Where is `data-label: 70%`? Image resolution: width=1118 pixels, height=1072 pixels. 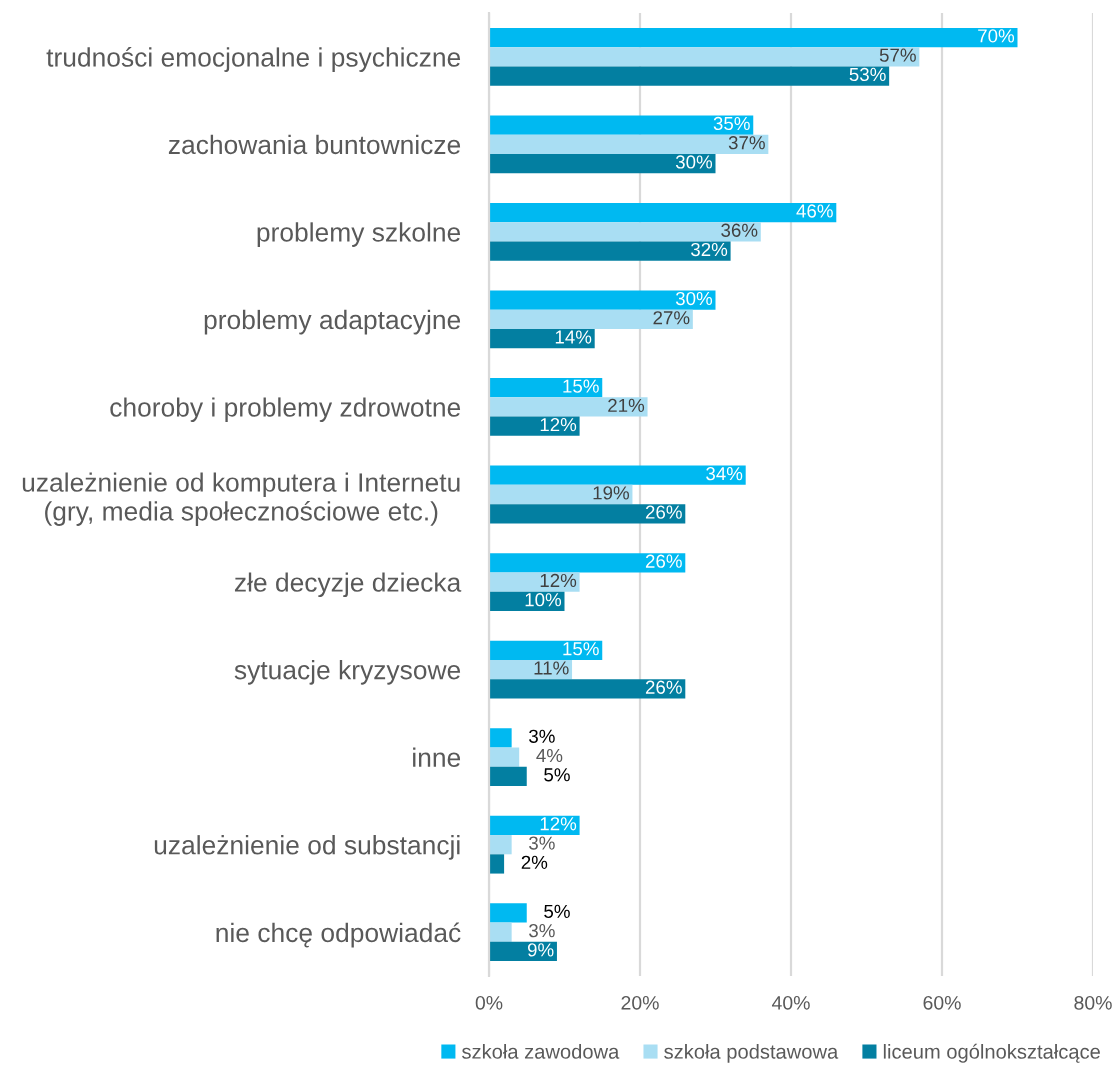 data-label: 70% is located at coordinates (996, 36).